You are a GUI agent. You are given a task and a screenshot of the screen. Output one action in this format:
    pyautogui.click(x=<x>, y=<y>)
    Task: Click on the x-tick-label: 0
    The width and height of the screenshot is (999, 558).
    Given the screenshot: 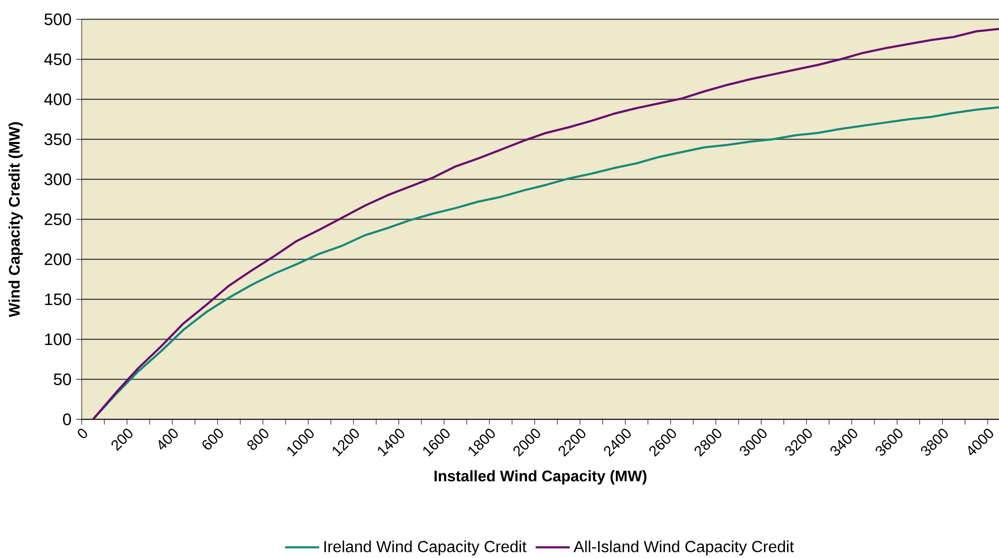 What is the action you would take?
    pyautogui.click(x=83, y=433)
    